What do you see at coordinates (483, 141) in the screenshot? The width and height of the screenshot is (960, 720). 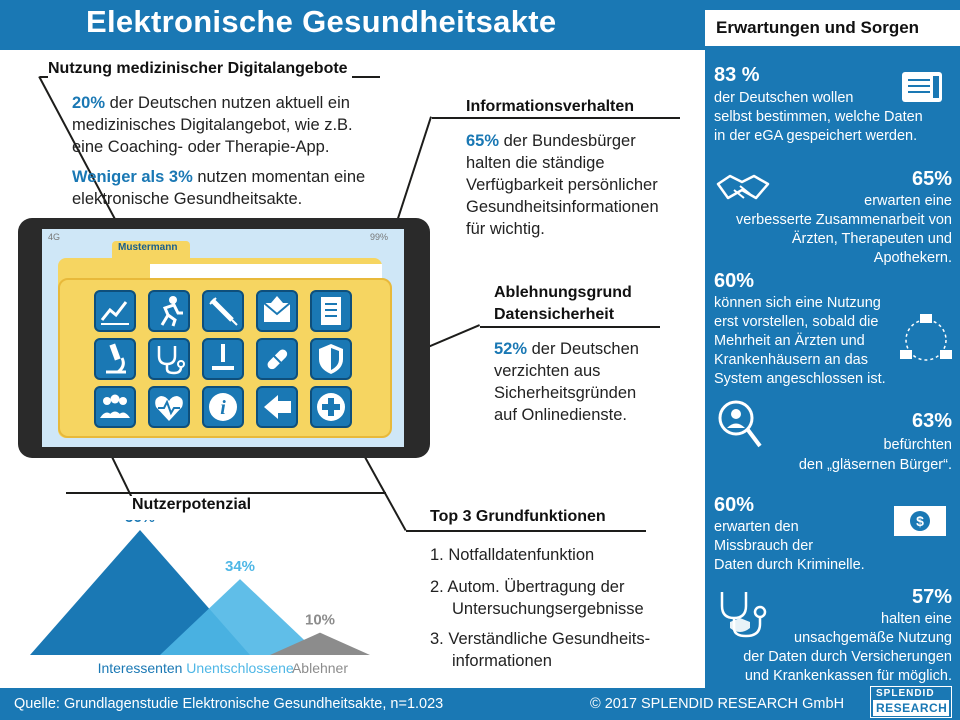 I see `info-pct: 65%` at bounding box center [483, 141].